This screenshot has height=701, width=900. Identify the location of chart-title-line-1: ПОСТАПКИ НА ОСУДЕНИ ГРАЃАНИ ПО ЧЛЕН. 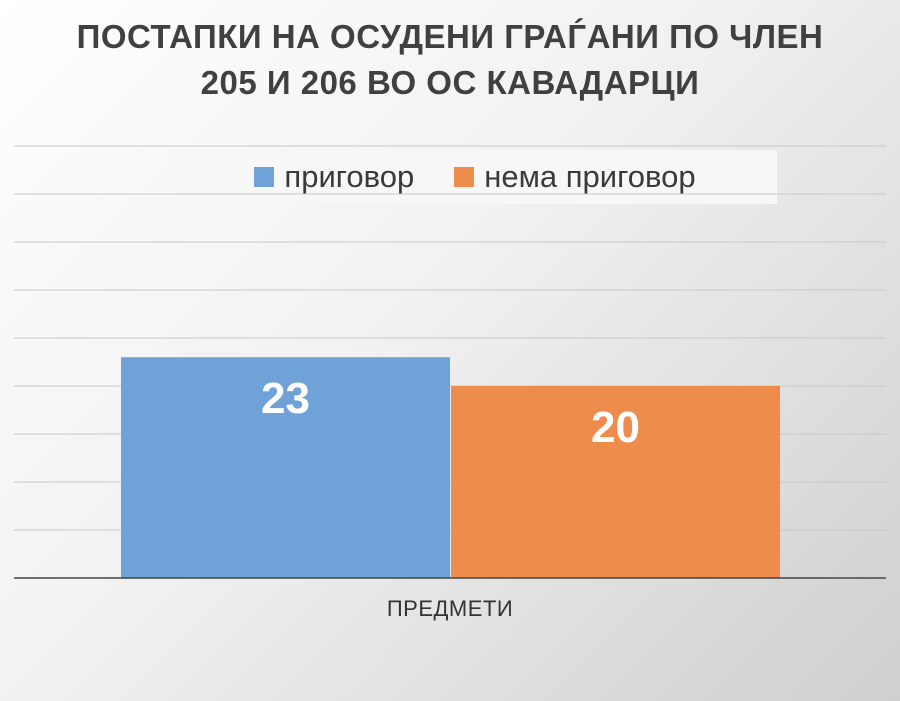
(450, 36).